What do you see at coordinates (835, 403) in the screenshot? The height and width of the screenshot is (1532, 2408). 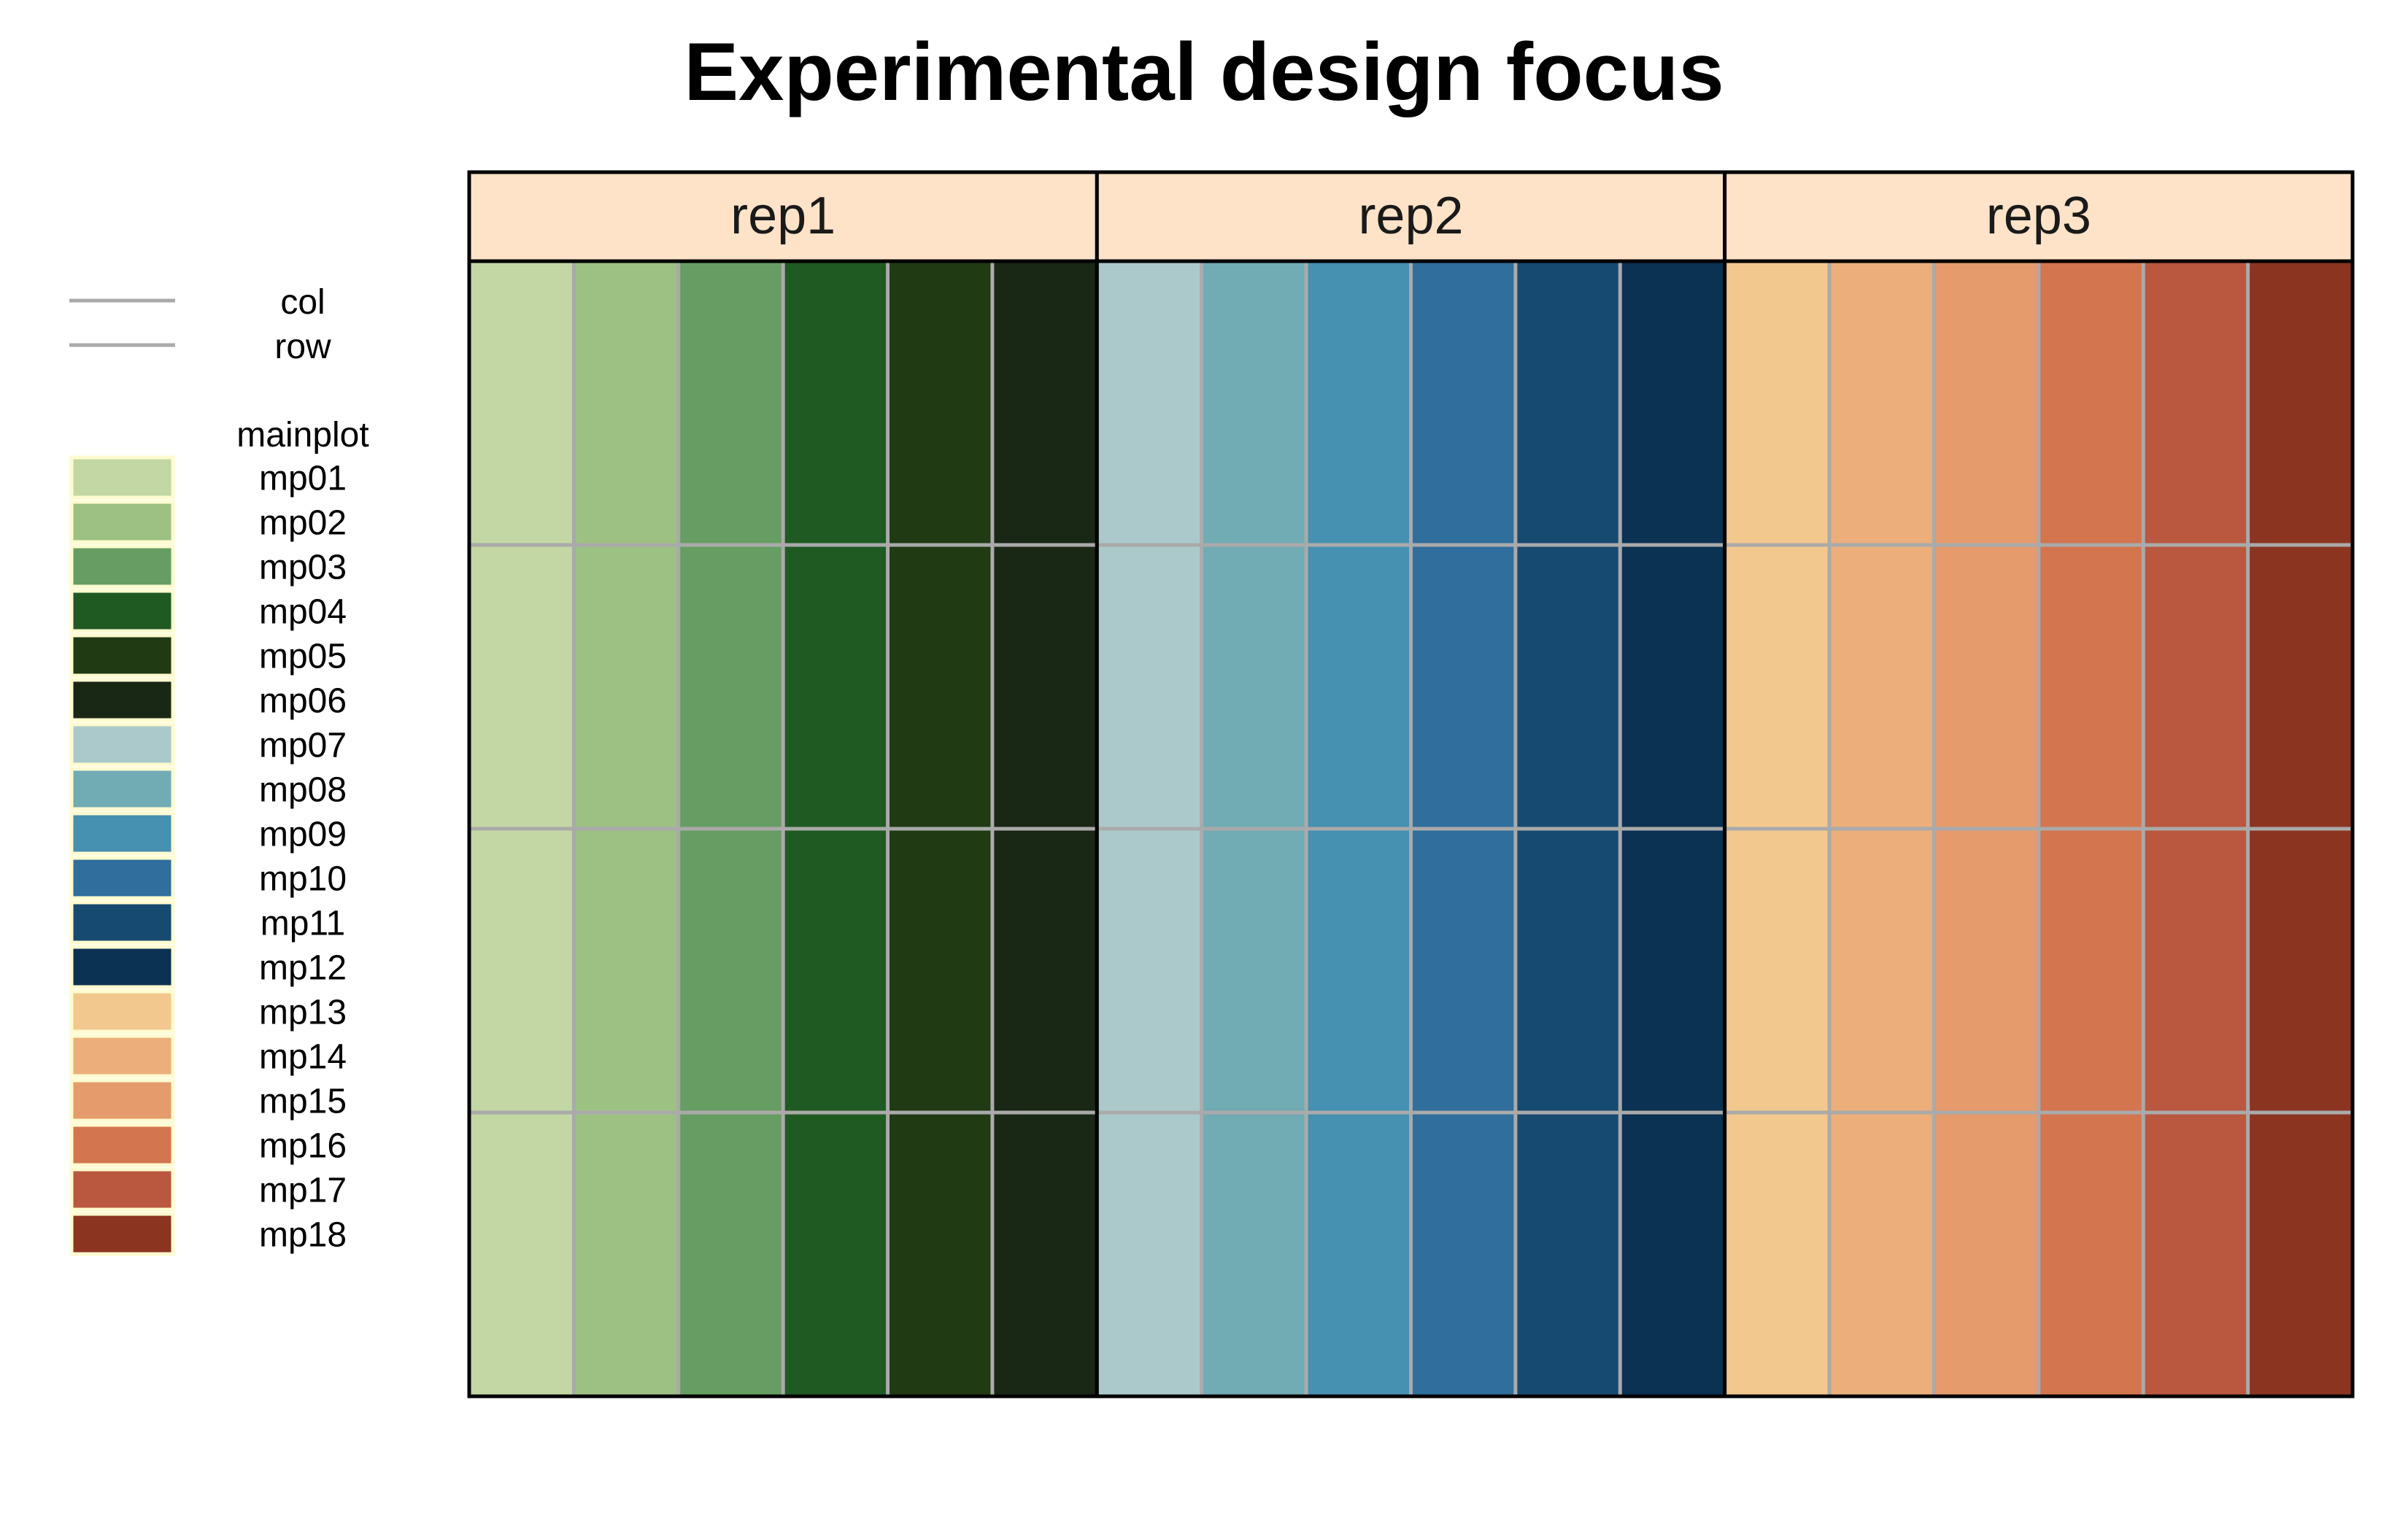 I see `cell-rep1-mp04-r1` at bounding box center [835, 403].